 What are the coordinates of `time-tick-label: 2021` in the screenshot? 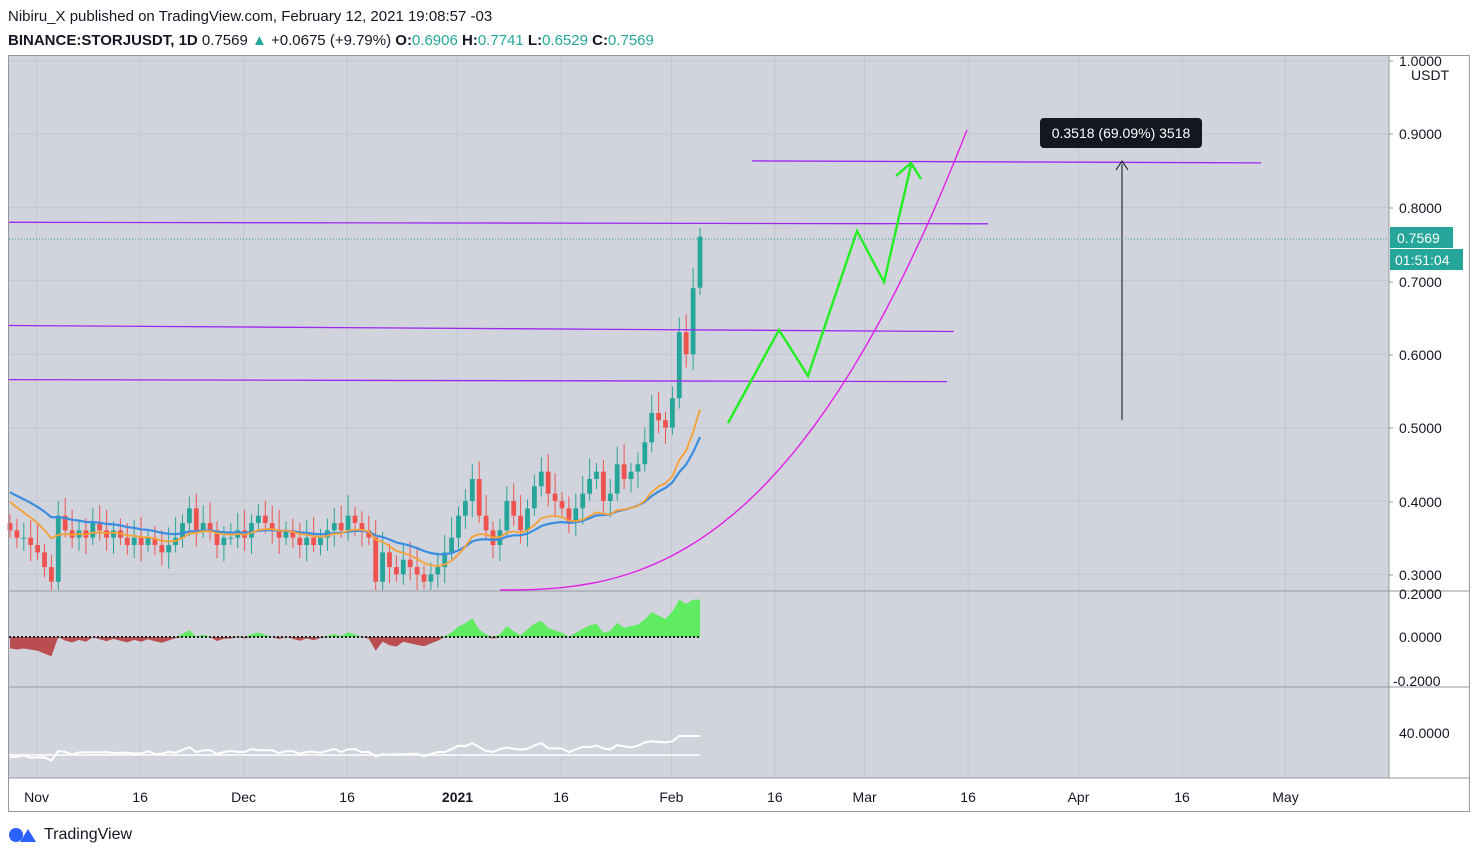 It's located at (457, 797).